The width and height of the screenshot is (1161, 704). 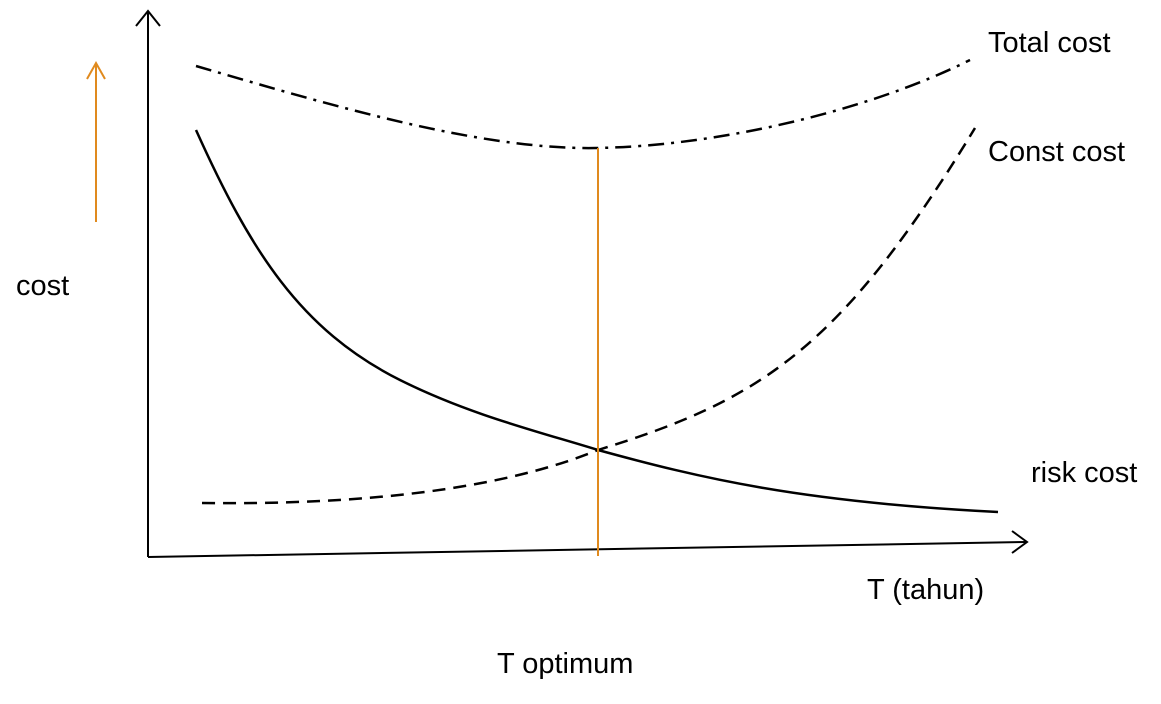 I want to click on x-axis-arrowhead, so click(x=1020, y=542).